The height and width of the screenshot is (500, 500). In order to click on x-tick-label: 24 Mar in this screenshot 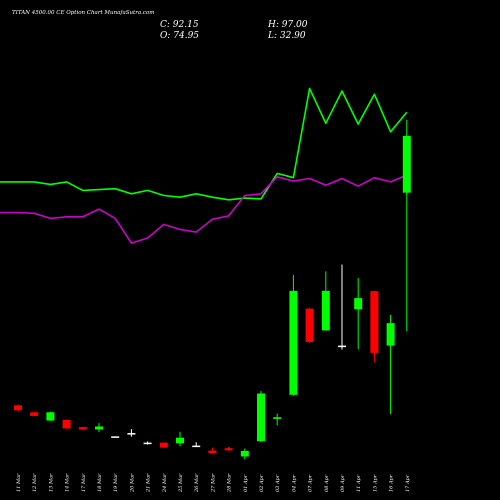, I will do `click(165, 483)`.